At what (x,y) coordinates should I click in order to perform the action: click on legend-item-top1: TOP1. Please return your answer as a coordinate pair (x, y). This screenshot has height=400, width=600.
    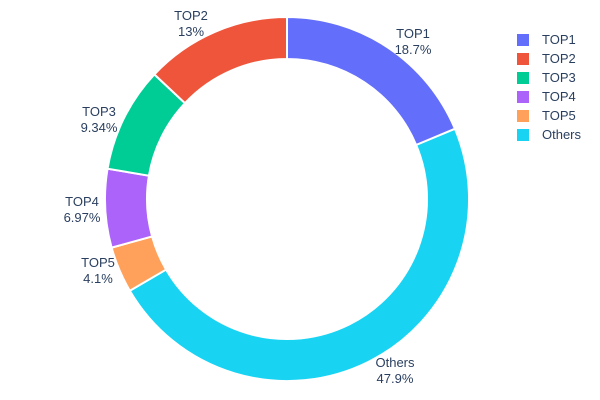
    Looking at the image, I should click on (549, 39).